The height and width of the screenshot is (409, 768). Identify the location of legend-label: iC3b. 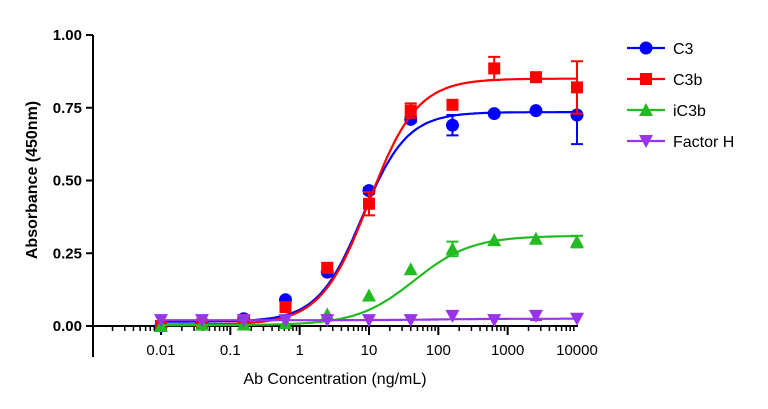
(689, 111).